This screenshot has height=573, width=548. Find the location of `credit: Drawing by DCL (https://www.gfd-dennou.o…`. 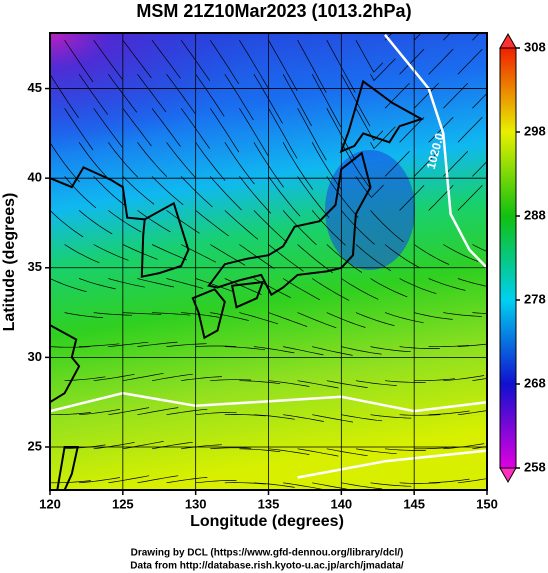

credit: Drawing by DCL (https://www.gfd-dennou.o… is located at coordinates (267, 553).